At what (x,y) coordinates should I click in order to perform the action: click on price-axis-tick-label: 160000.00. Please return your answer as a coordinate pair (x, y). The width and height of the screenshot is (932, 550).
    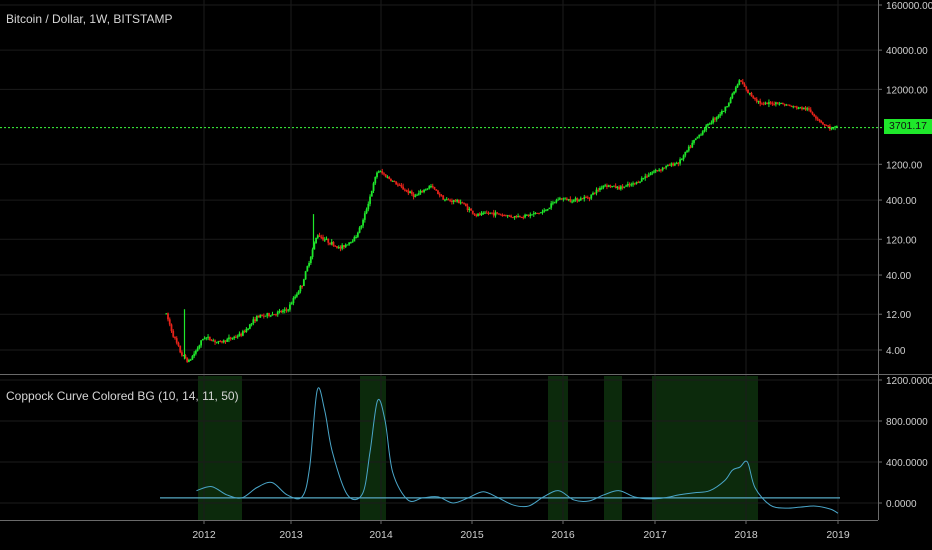
    Looking at the image, I should click on (909, 6).